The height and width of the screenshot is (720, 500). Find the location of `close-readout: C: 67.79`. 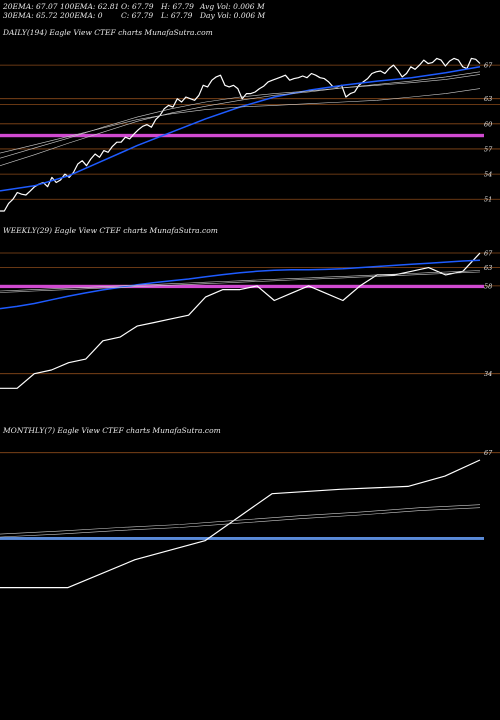

close-readout: C: 67.79 is located at coordinates (137, 15).